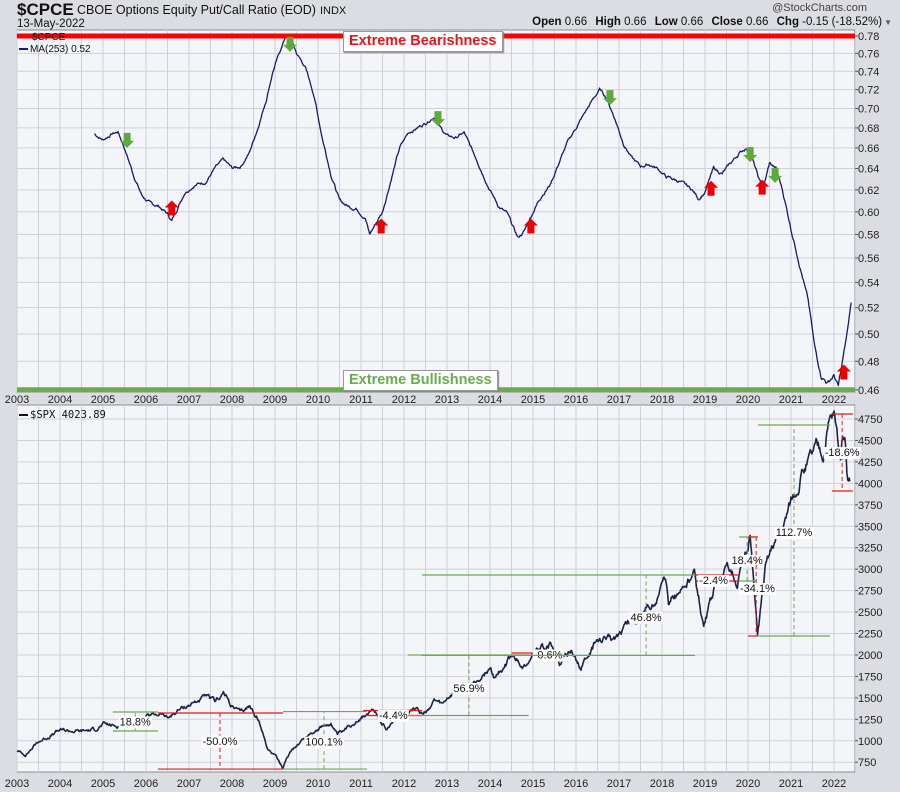  Describe the element at coordinates (870, 635) in the screenshot. I see `y-tick-label: 2250` at that location.